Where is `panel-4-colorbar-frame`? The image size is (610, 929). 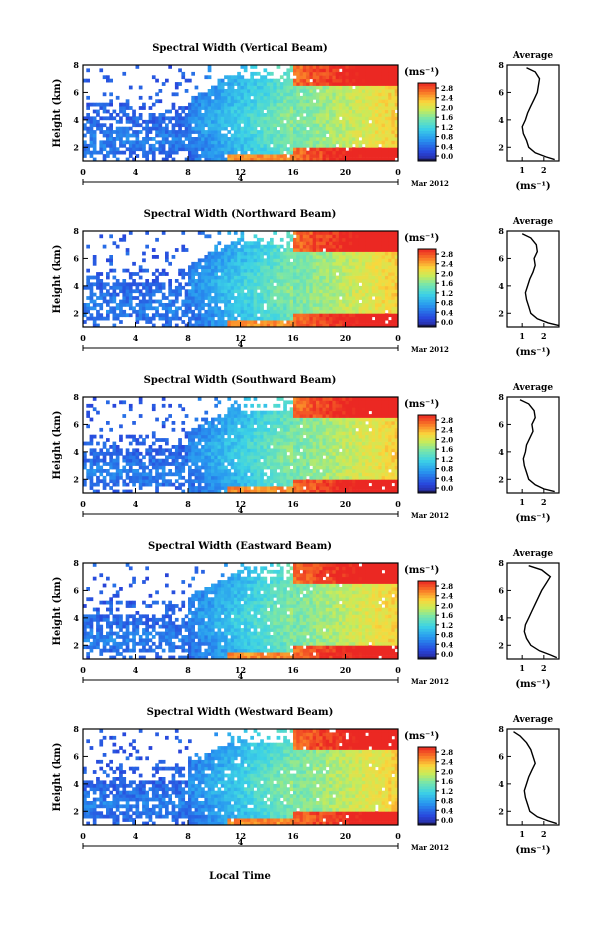
panel-4-colorbar-frame is located at coordinates (427, 786).